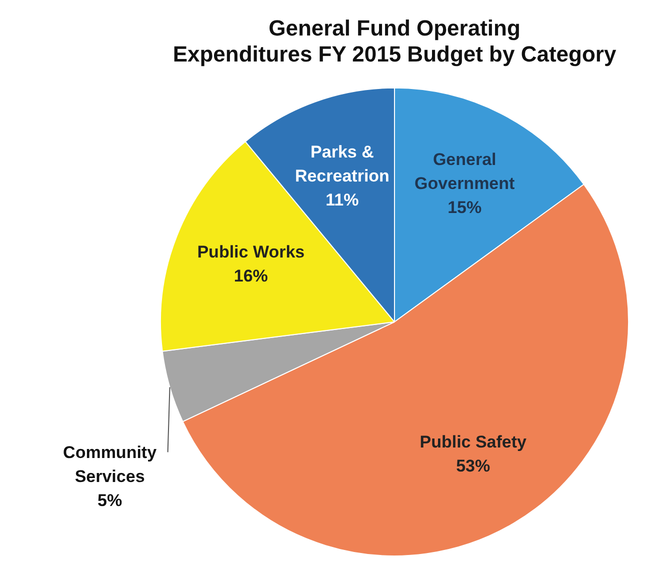 Image resolution: width=669 pixels, height=571 pixels. Describe the element at coordinates (474, 442) in the screenshot. I see `slice-label: Public Safety` at that location.